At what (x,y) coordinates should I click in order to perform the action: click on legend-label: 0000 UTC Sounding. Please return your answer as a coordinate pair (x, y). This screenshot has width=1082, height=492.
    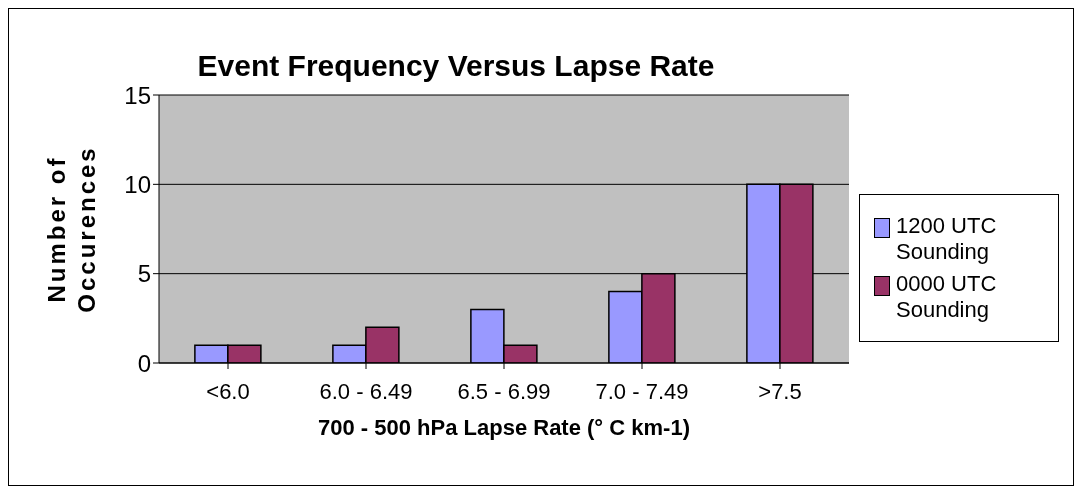
    Looking at the image, I should click on (947, 297).